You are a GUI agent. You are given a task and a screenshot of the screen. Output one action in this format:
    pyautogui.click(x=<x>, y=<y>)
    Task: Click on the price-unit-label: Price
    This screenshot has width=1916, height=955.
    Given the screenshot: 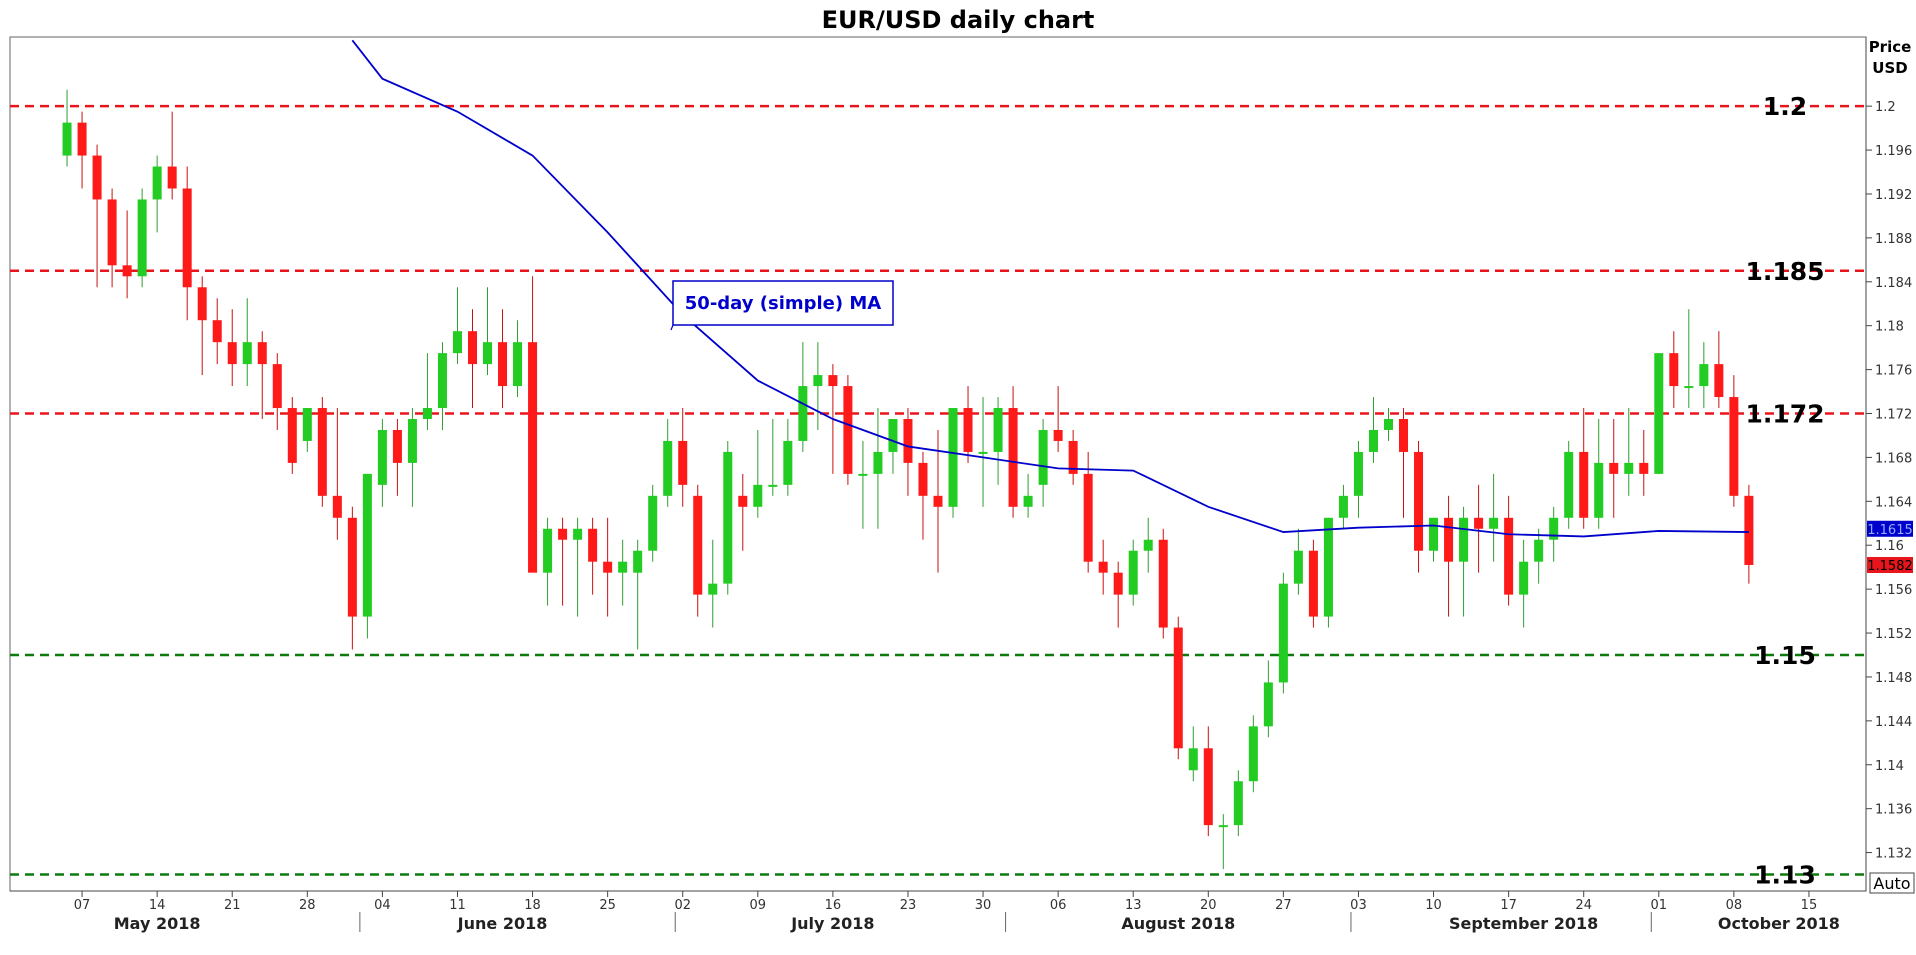 What is the action you would take?
    pyautogui.click(x=1890, y=47)
    